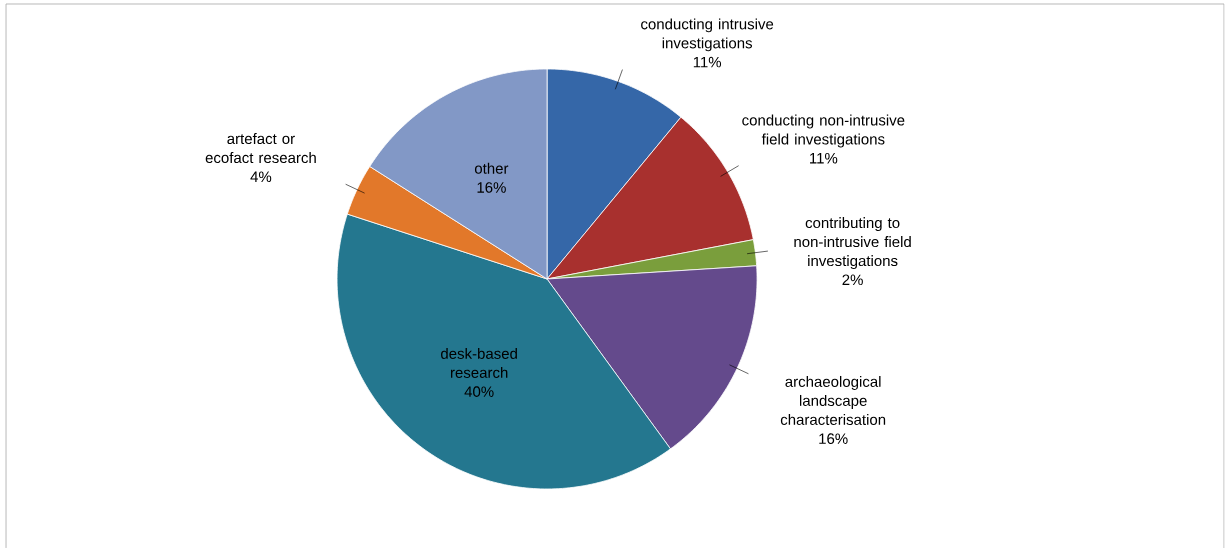 The height and width of the screenshot is (548, 1230). What do you see at coordinates (479, 362) in the screenshot?
I see `slice-label: desk-based research` at bounding box center [479, 362].